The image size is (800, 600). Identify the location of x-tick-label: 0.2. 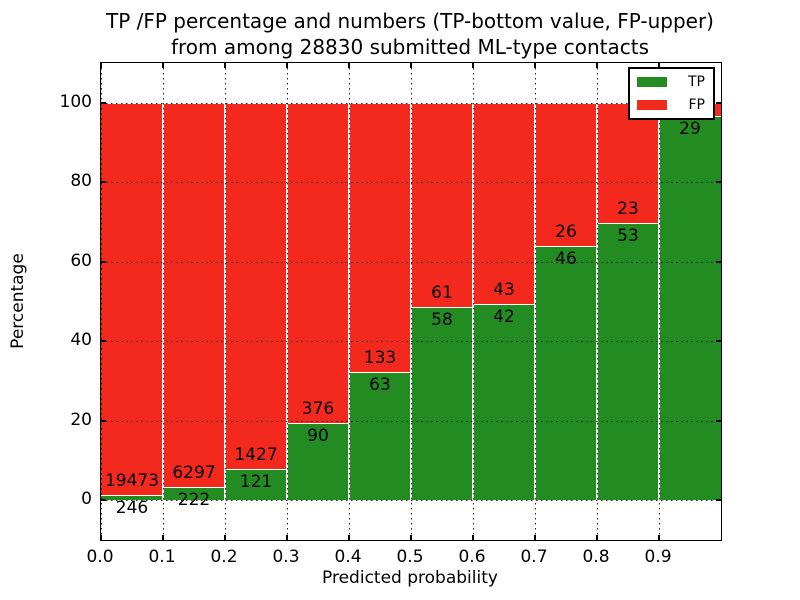
(224, 557).